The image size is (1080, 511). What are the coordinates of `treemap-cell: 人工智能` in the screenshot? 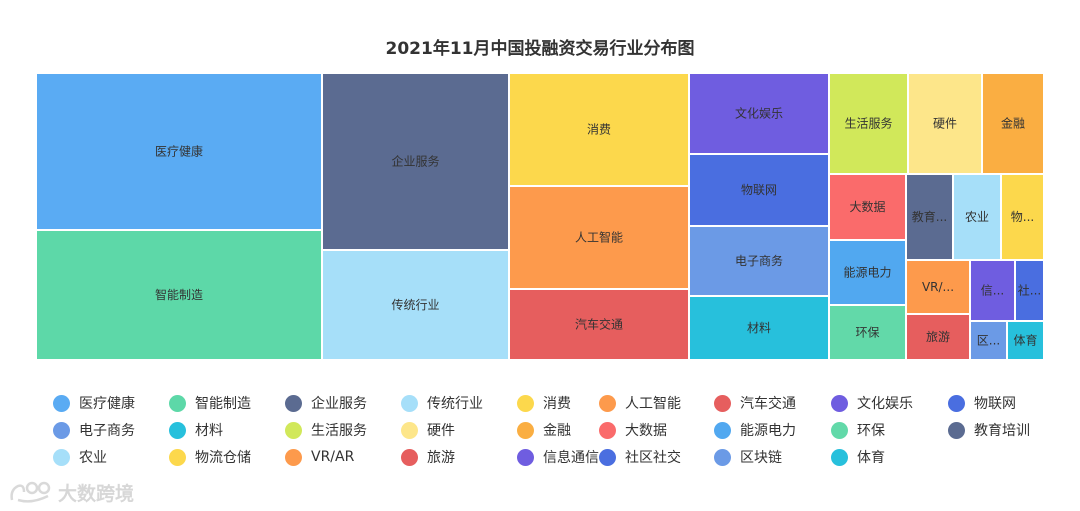 It's located at (599, 237).